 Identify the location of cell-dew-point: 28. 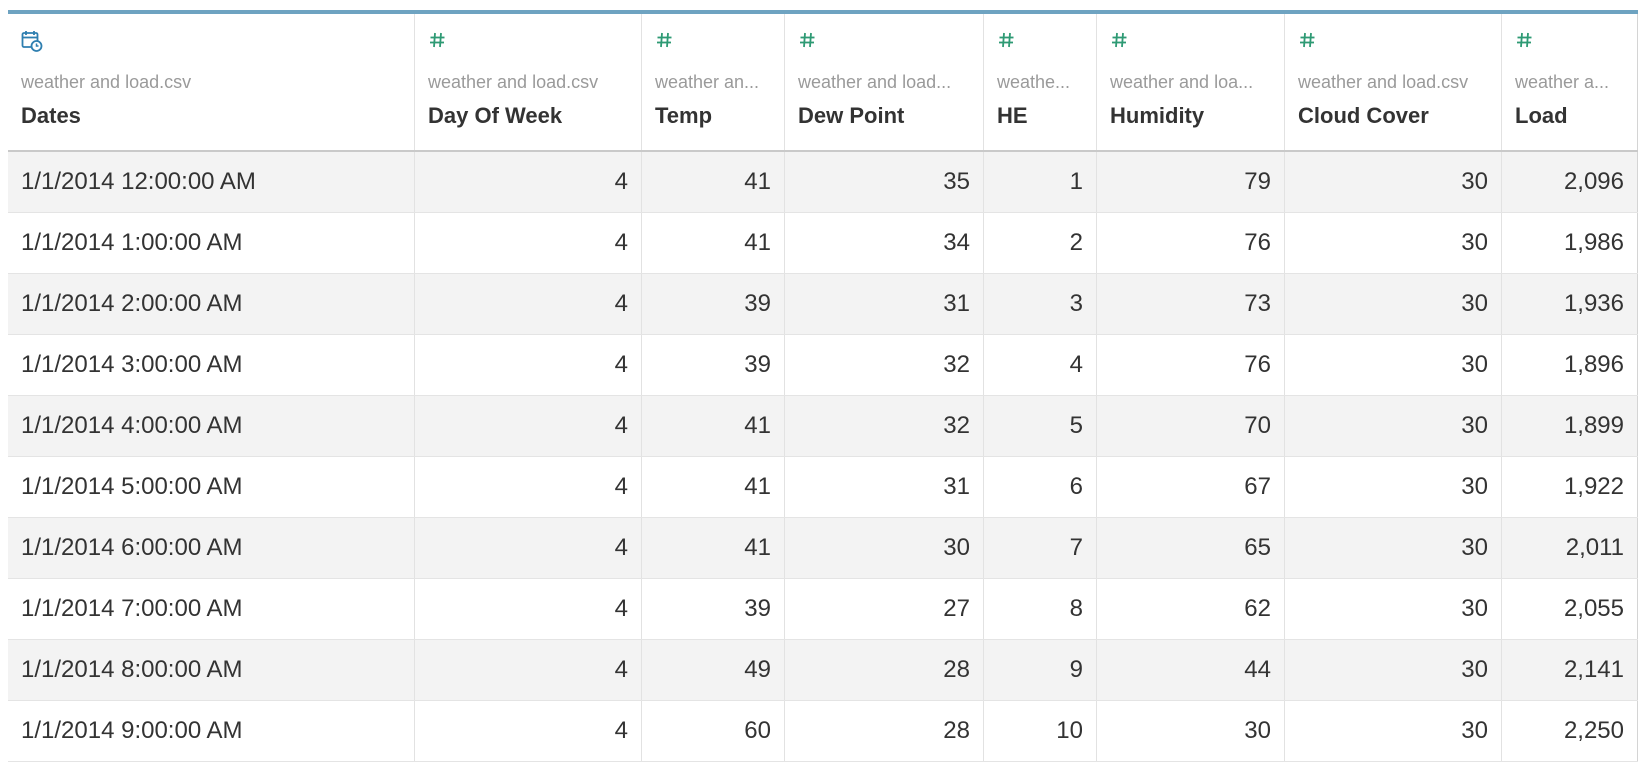
(884, 731).